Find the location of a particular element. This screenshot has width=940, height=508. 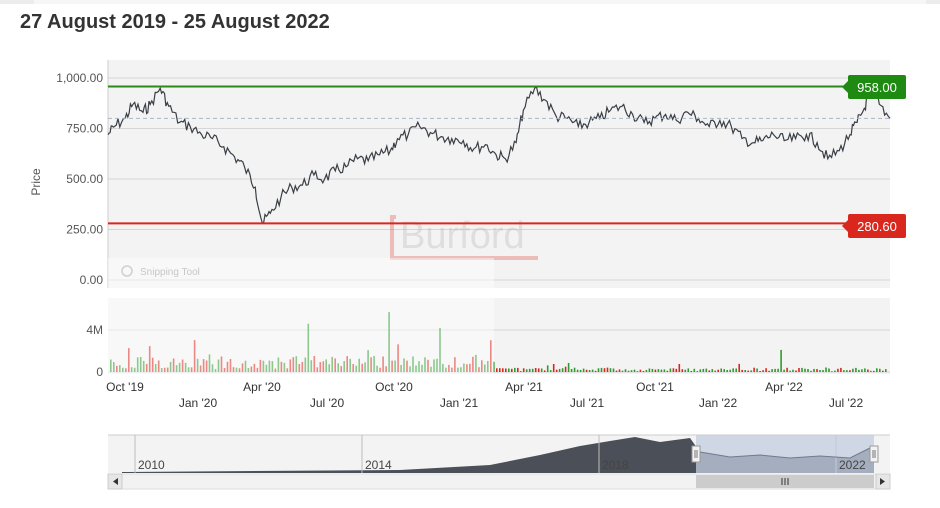

scroll-left-arrow-icon is located at coordinates (115, 481).